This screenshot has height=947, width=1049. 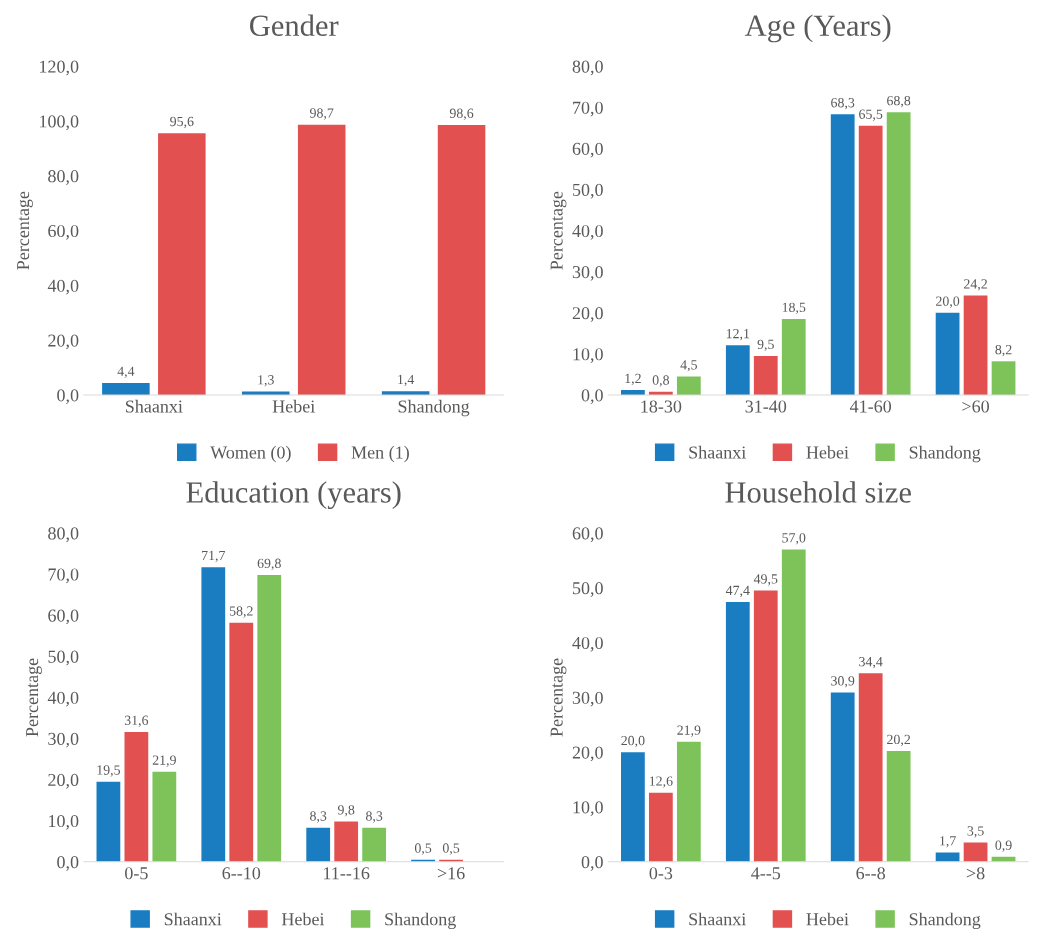 What do you see at coordinates (688, 366) in the screenshot?
I see `data-label: 4,5` at bounding box center [688, 366].